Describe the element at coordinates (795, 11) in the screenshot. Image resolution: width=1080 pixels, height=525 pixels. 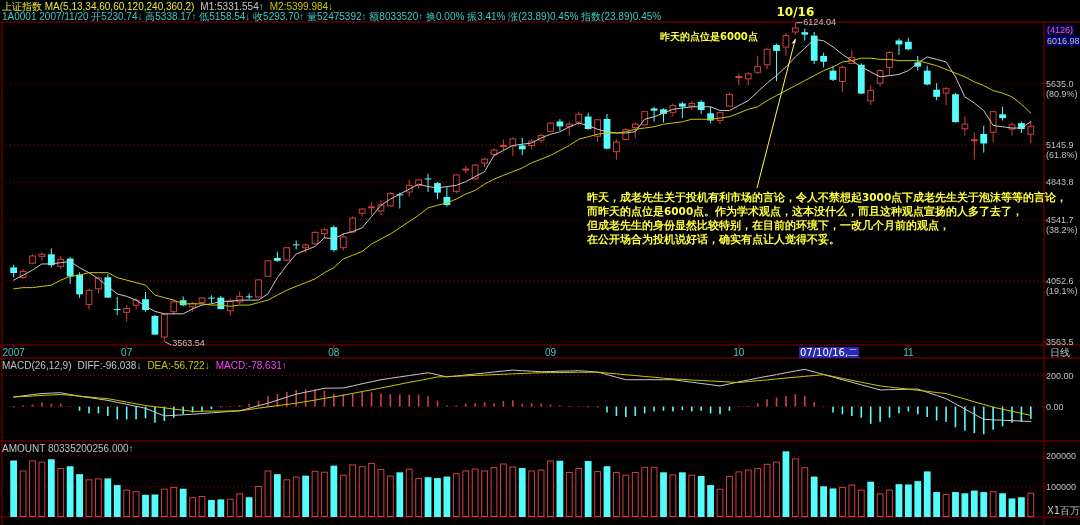
I see `text: 10/16` at that location.